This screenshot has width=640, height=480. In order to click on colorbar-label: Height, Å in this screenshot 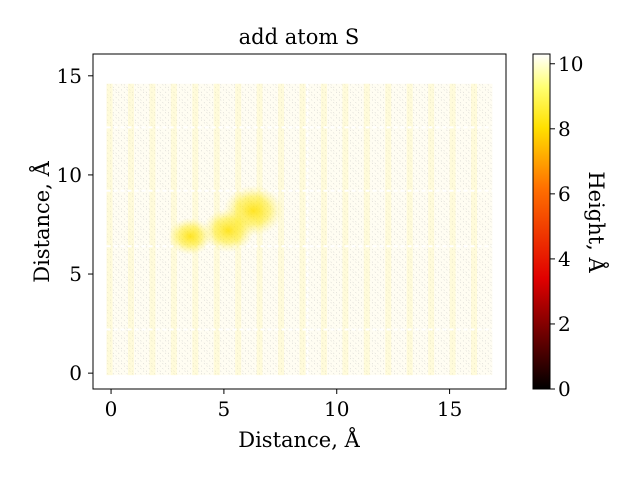, I will do `click(596, 222)`.